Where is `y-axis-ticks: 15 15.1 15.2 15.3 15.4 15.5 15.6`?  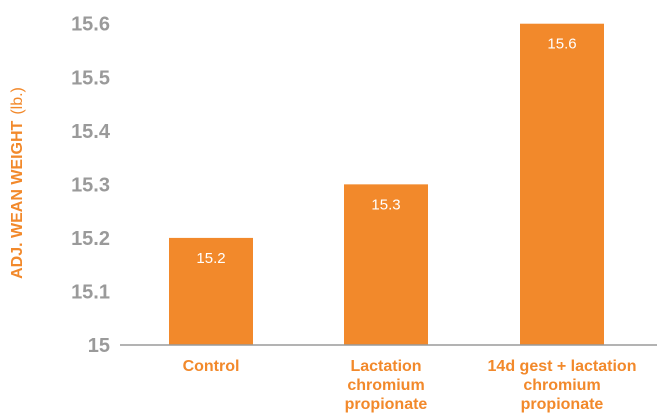 y-axis-ticks: 15 15.1 15.2 15.3 15.4 15.5 15.6 is located at coordinates (91, 185).